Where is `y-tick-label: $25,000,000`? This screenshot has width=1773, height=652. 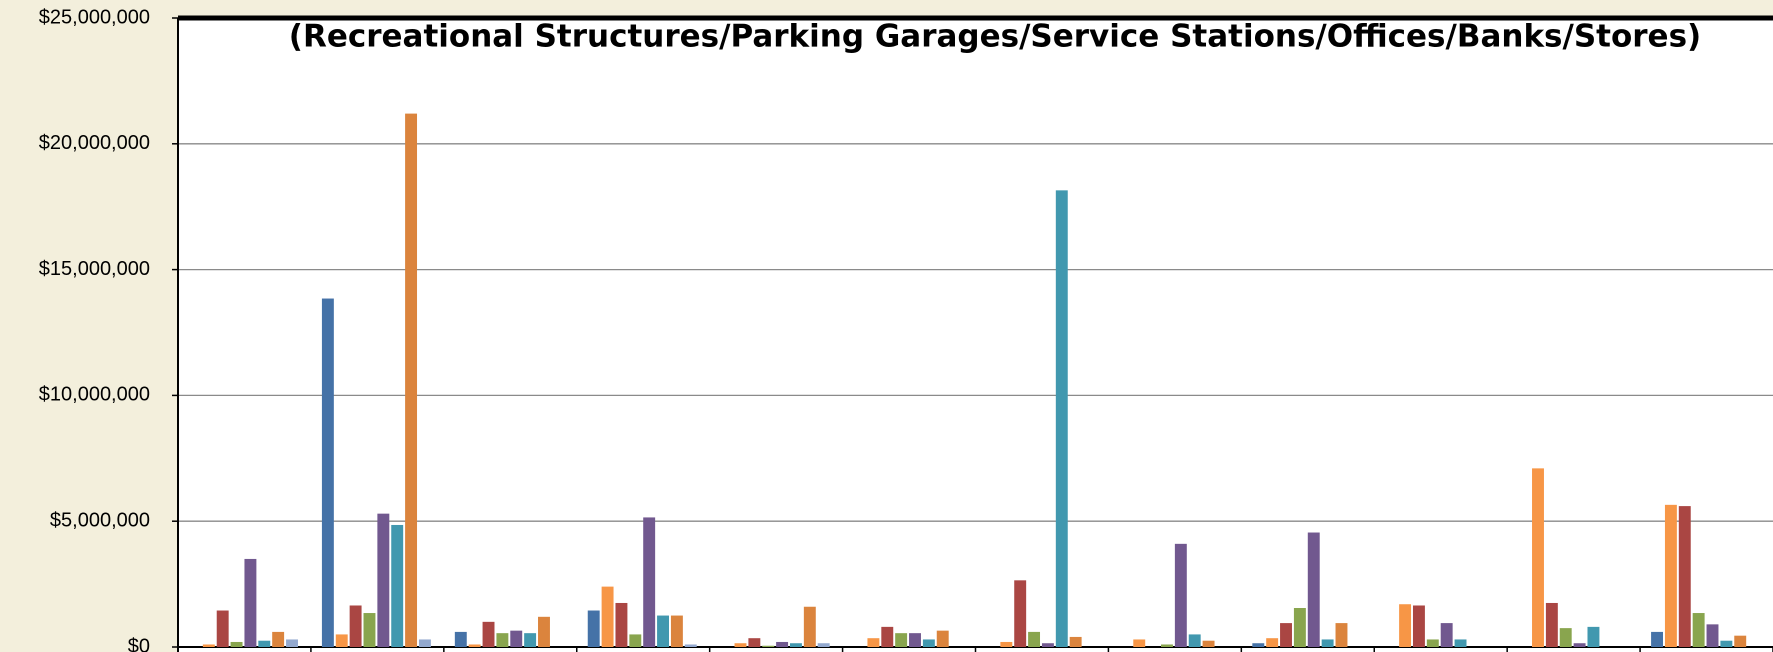
y-tick-label: $25,000,000 is located at coordinates (94, 17).